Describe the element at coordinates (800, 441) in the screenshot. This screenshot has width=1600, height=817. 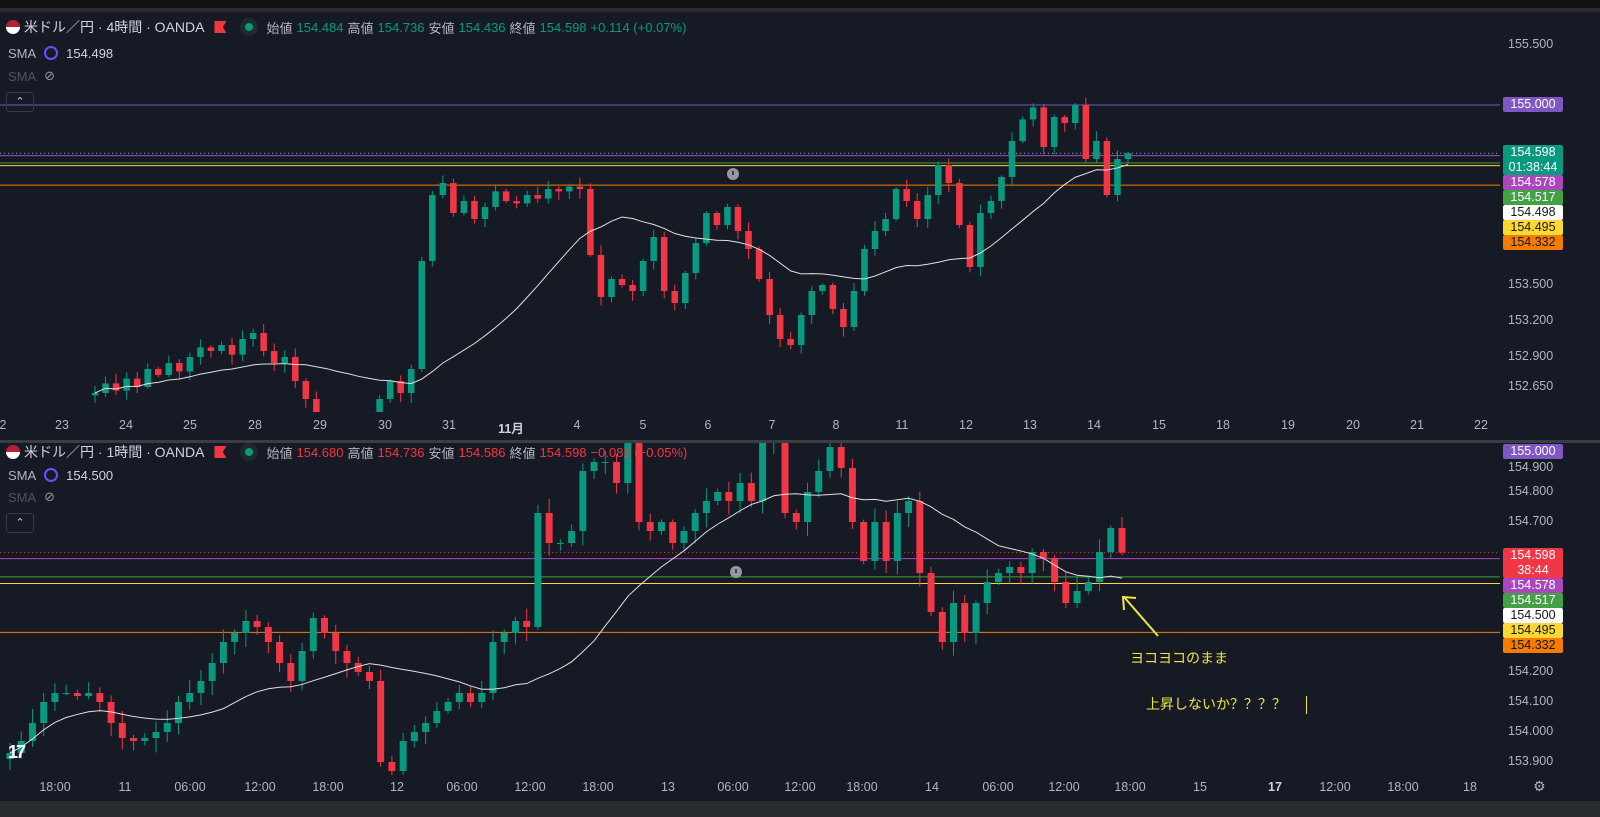
I see `pane-divider` at that location.